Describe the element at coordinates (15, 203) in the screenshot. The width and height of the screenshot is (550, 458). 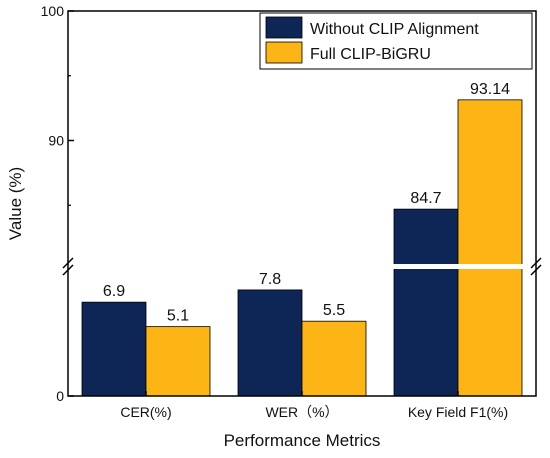
I see `y-axis-title: Value (%)` at that location.